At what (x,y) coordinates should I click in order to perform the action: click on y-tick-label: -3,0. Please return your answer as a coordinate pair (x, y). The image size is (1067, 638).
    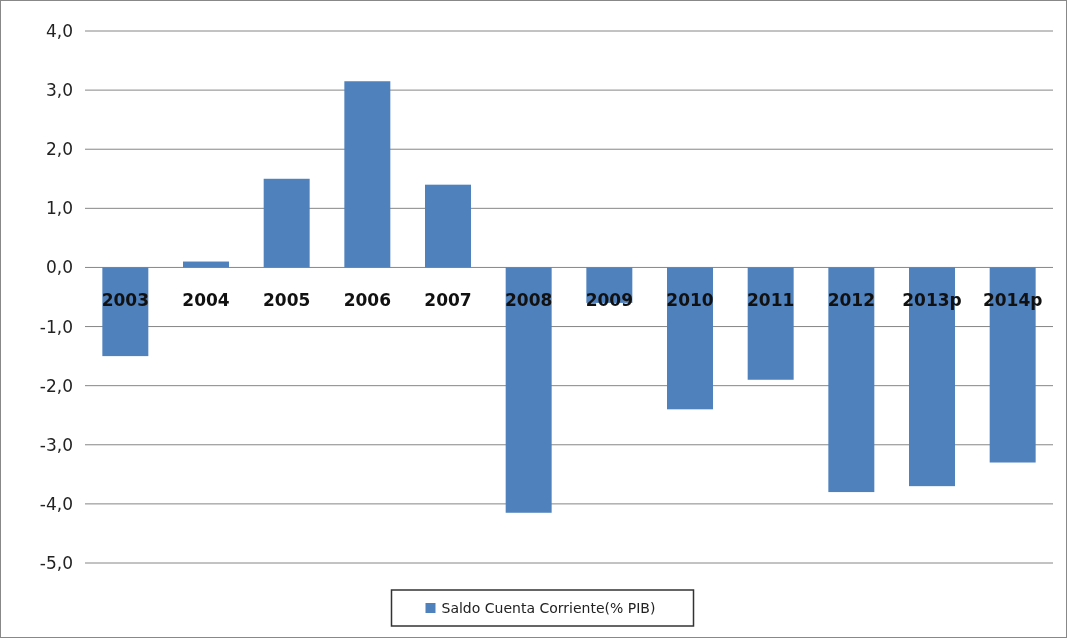
    Looking at the image, I should click on (56, 444).